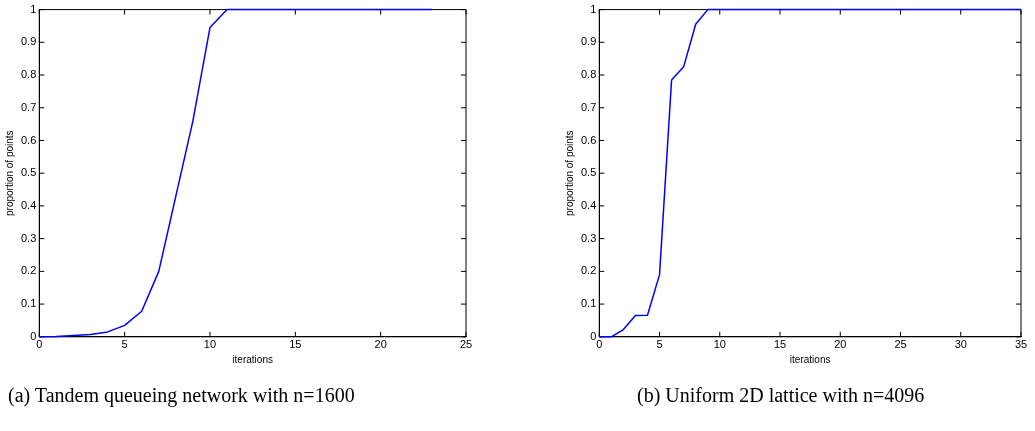 This screenshot has width=1035, height=431. Describe the element at coordinates (181, 395) in the screenshot. I see `text: (a) Tandem queueing network with n=1600` at that location.